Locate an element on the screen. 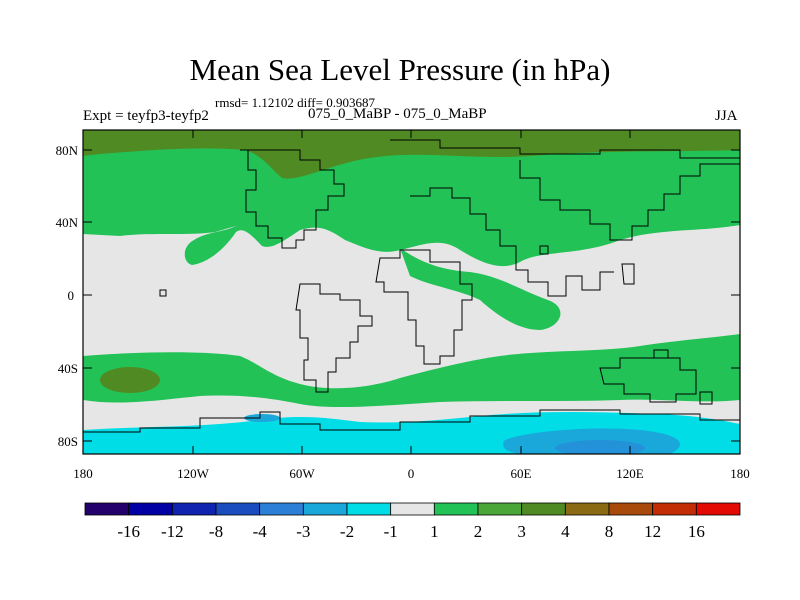 The width and height of the screenshot is (800, 600). lon-label: 60E is located at coordinates (521, 473).